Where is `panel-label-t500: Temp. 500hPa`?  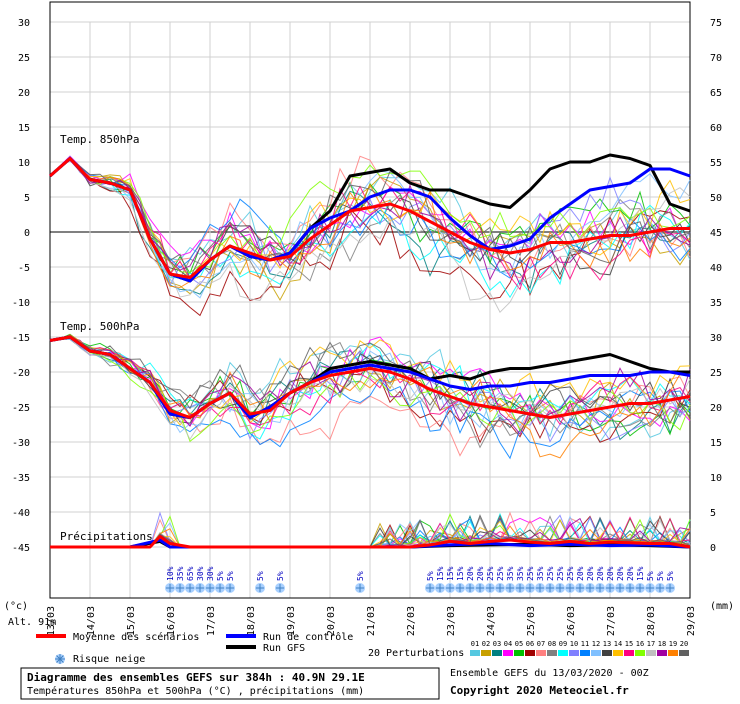 panel-label-t500: Temp. 500hPa is located at coordinates (99, 326).